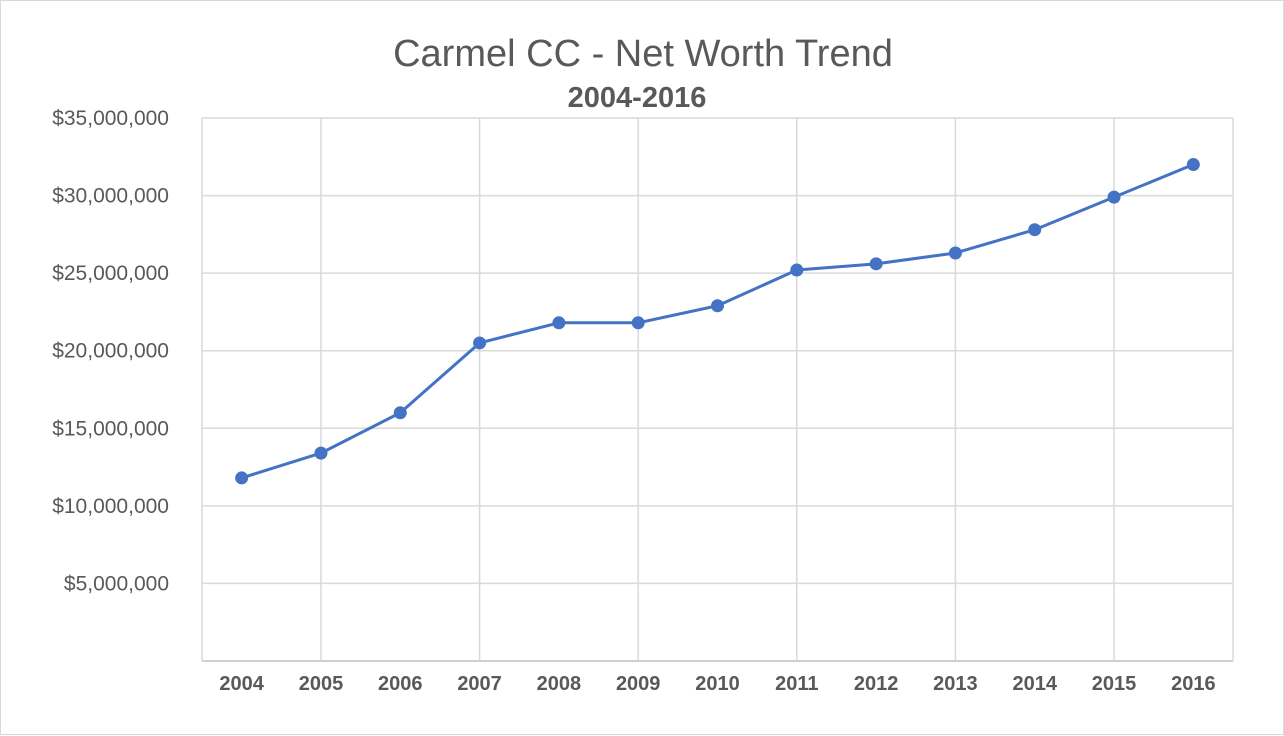  What do you see at coordinates (559, 684) in the screenshot?
I see `x-tick-label: 2008` at bounding box center [559, 684].